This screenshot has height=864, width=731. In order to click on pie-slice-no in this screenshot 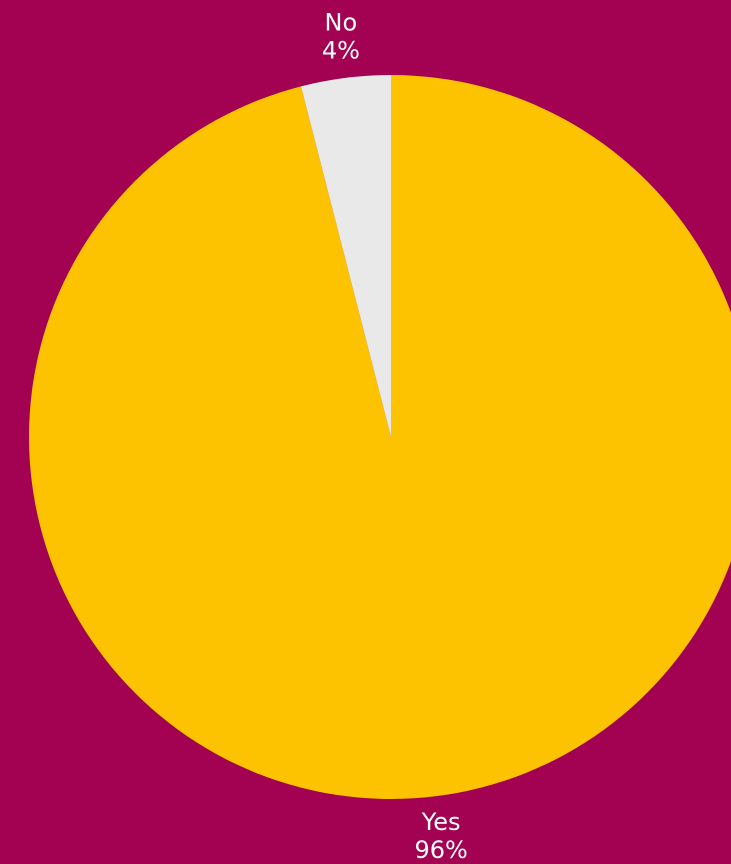, I will do `click(345, 256)`.